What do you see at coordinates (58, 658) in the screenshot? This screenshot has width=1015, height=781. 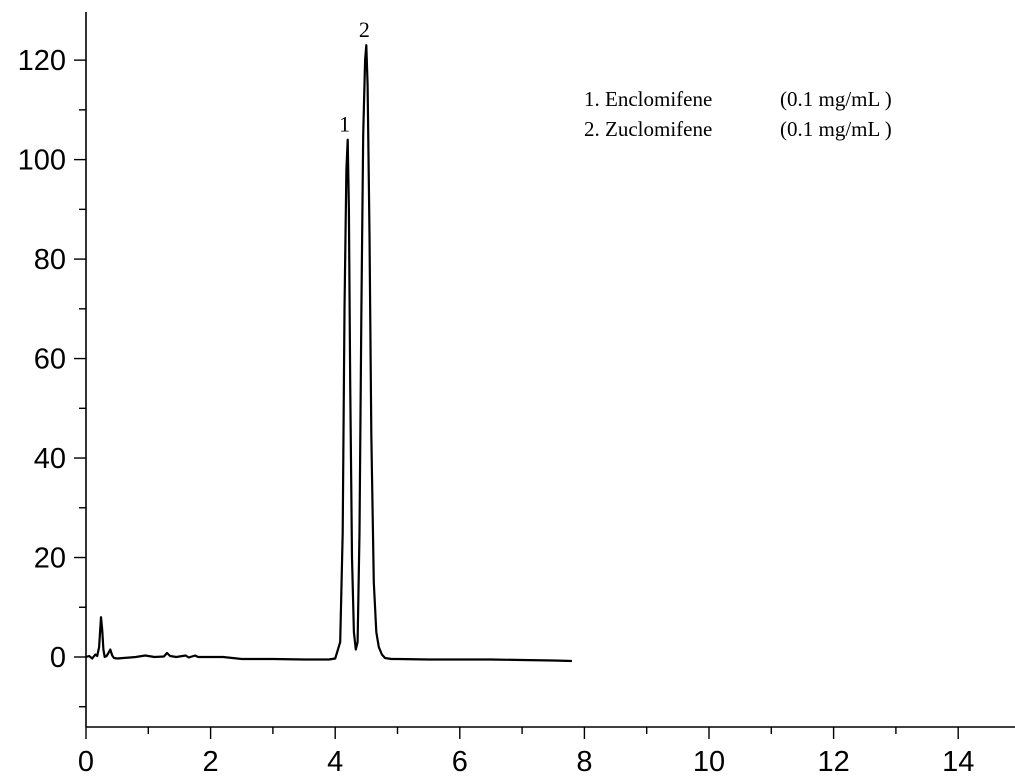 I see `y-tick-label: 0` at bounding box center [58, 658].